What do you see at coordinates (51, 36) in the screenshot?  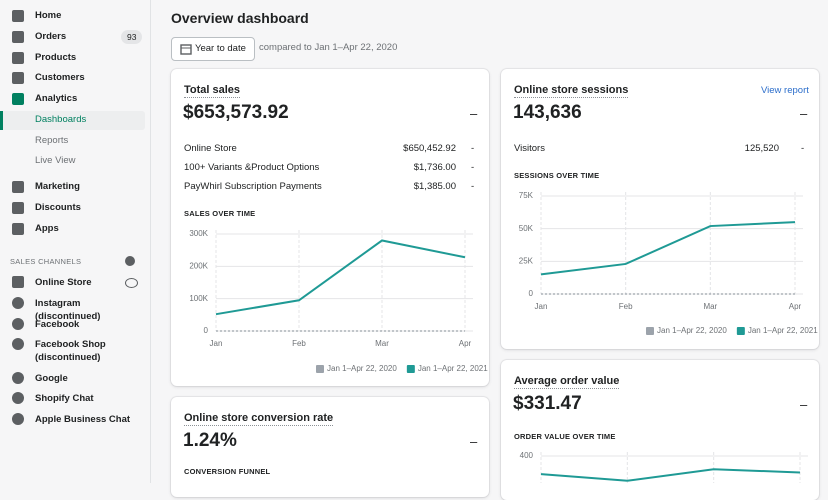 I see `nav-label: Orders` at bounding box center [51, 36].